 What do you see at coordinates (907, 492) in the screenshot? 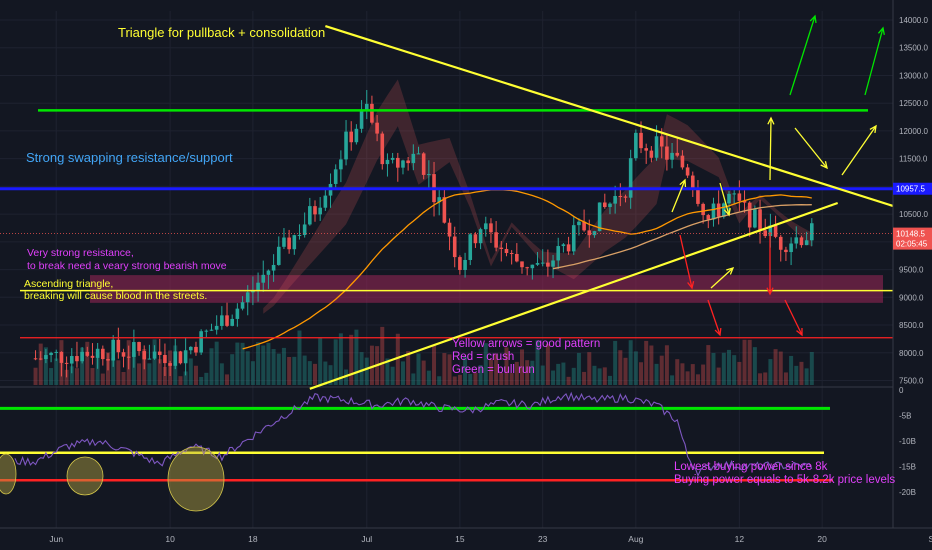
I see `obv-tick-label: -20B` at bounding box center [907, 492].